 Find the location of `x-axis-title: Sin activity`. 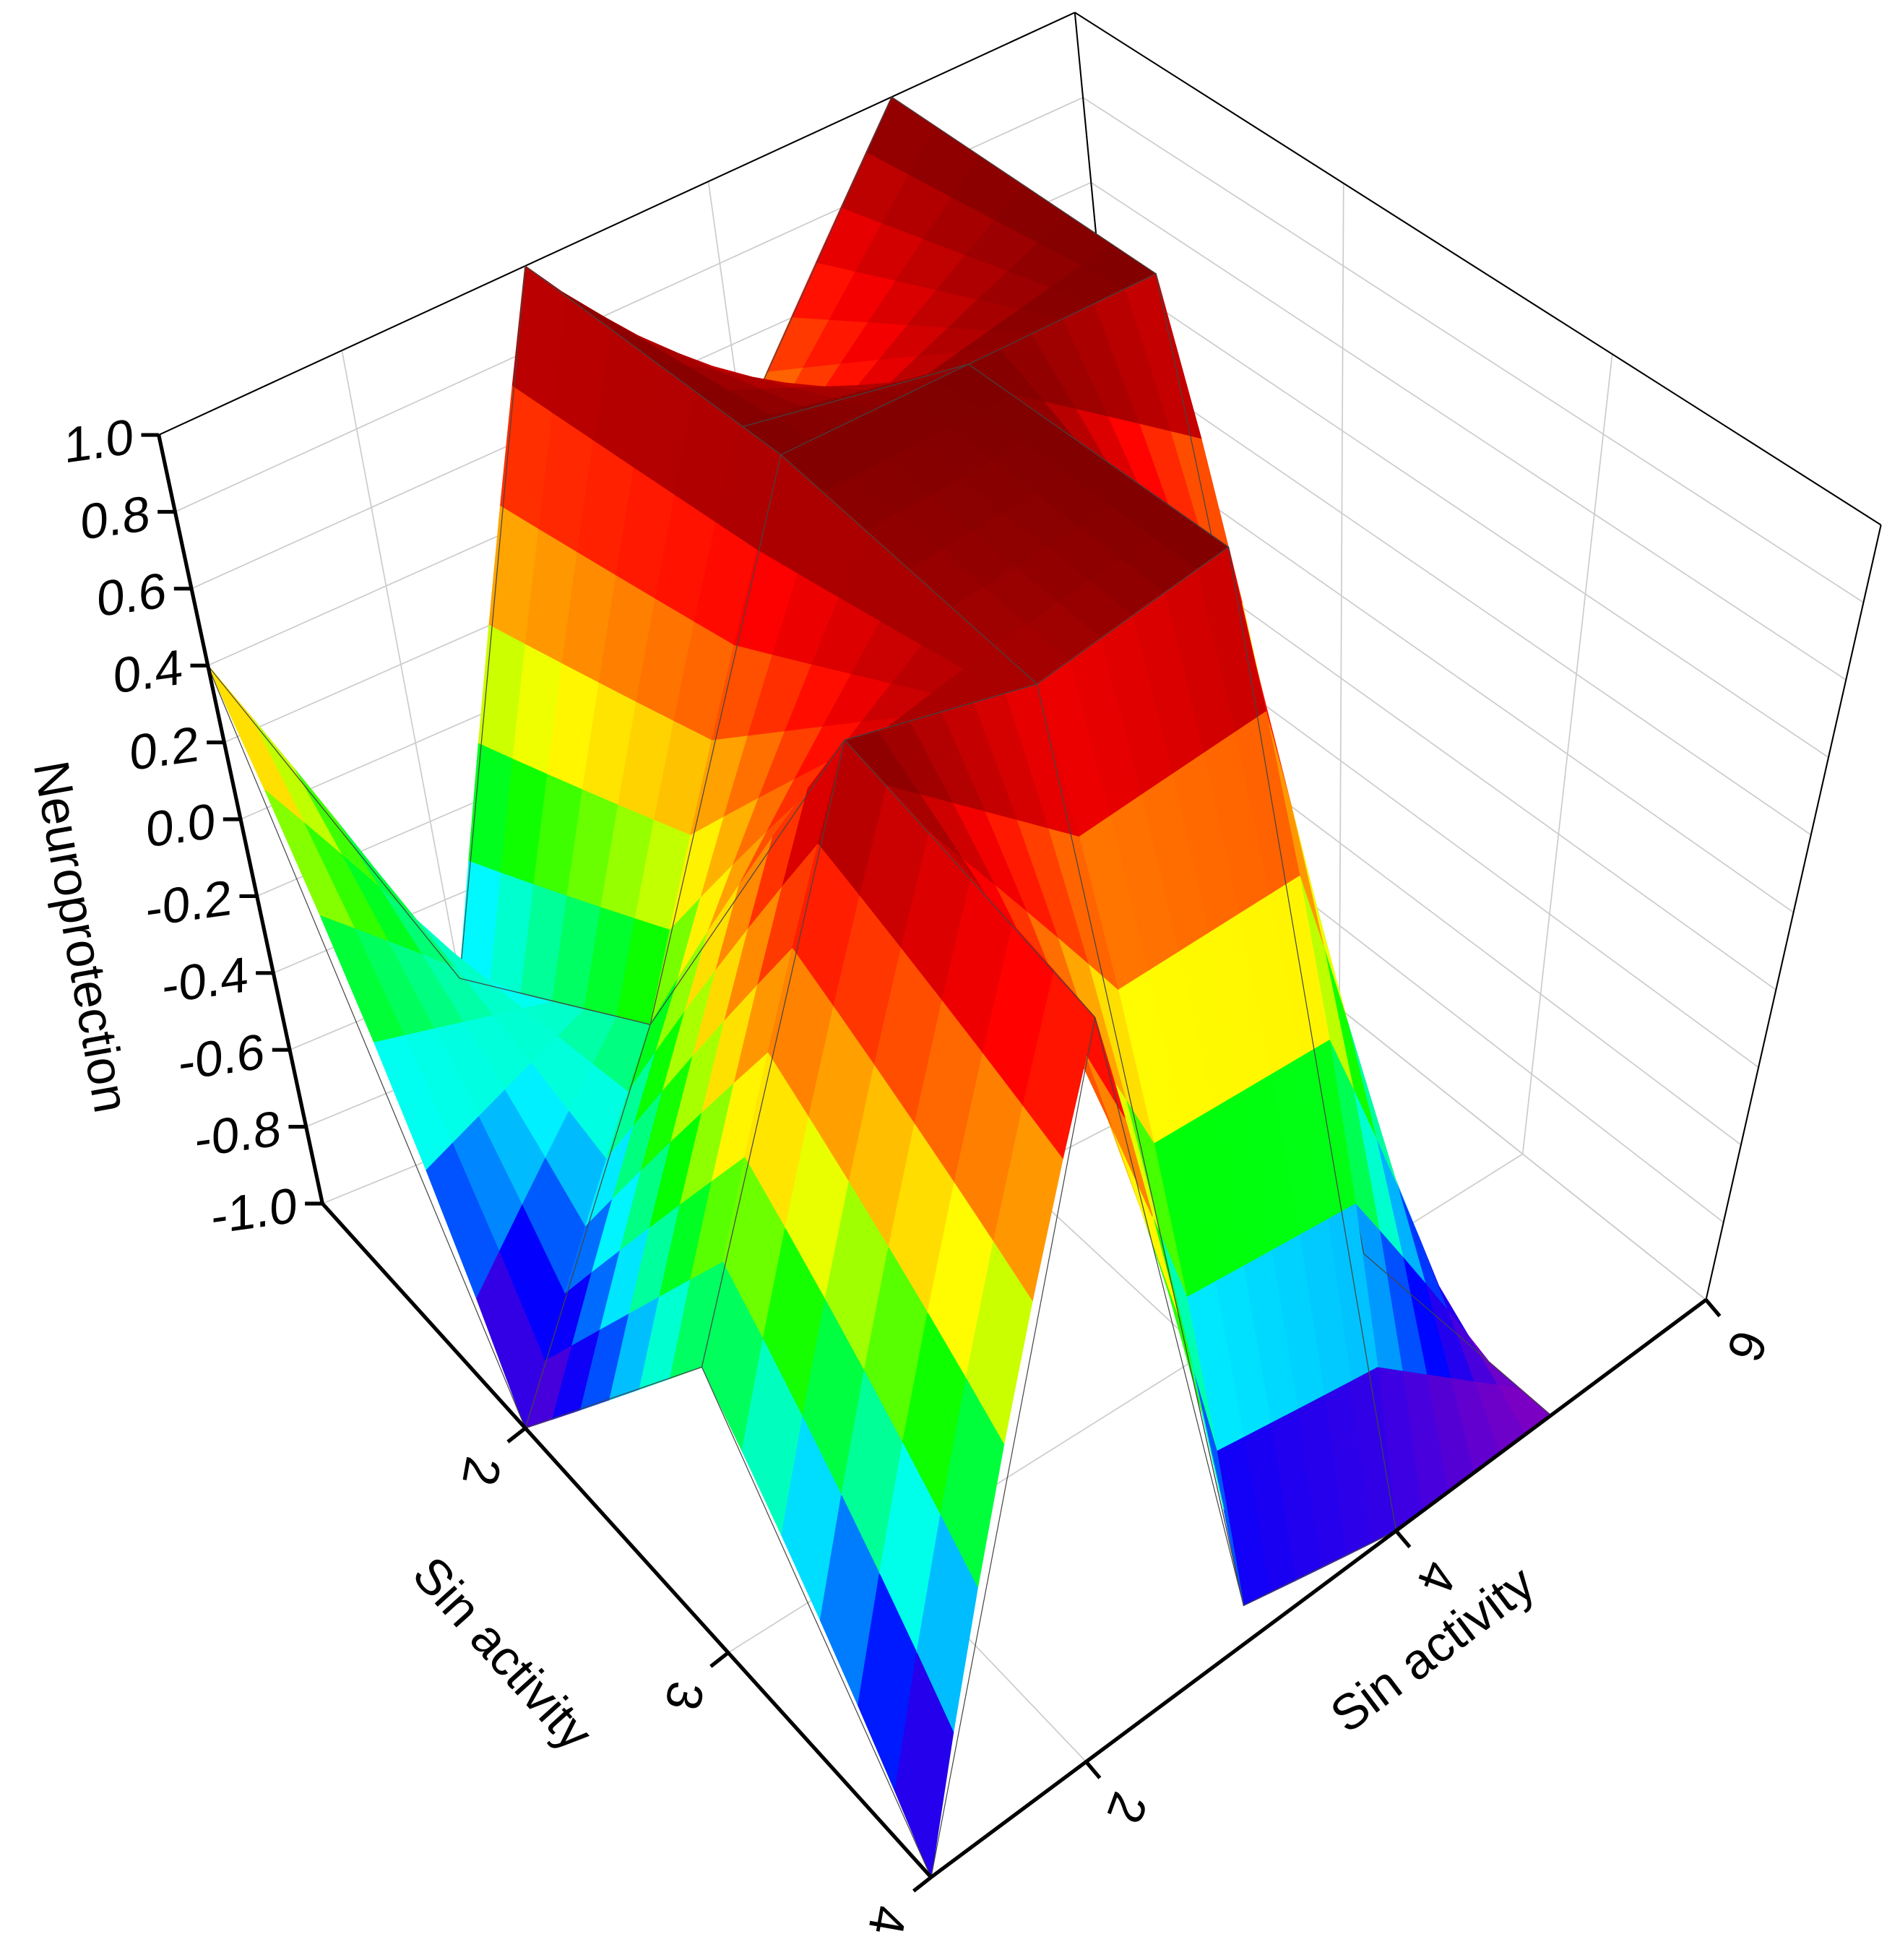

x-axis-title: Sin activity is located at coordinates (503, 1653).